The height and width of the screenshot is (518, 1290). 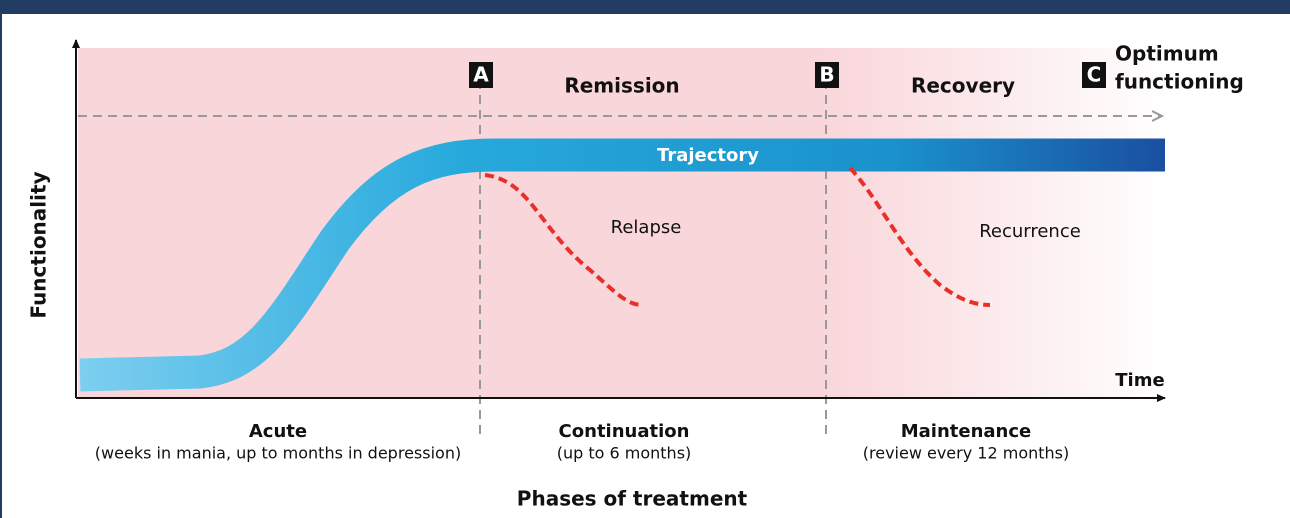 I want to click on marker-letter: C, so click(x=1094, y=75).